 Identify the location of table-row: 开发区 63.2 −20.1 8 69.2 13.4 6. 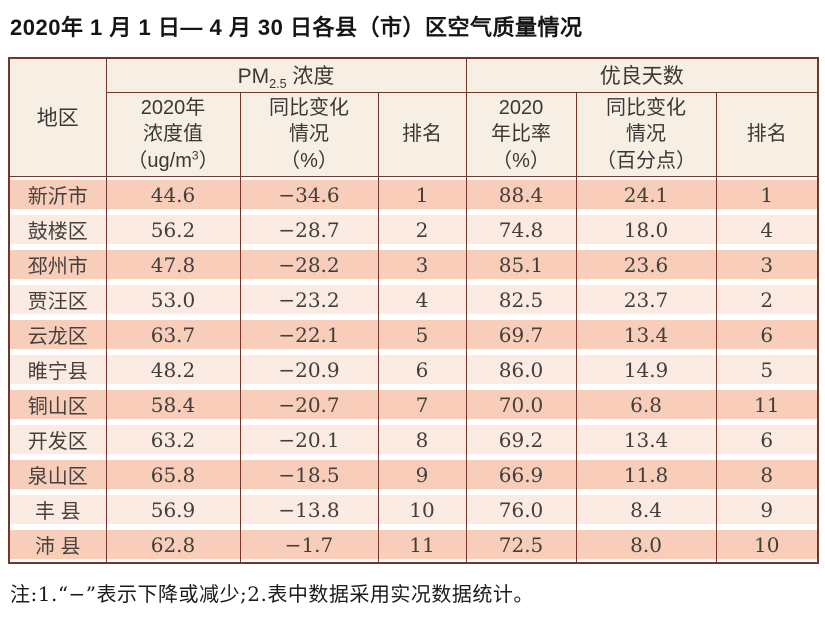
(413, 440).